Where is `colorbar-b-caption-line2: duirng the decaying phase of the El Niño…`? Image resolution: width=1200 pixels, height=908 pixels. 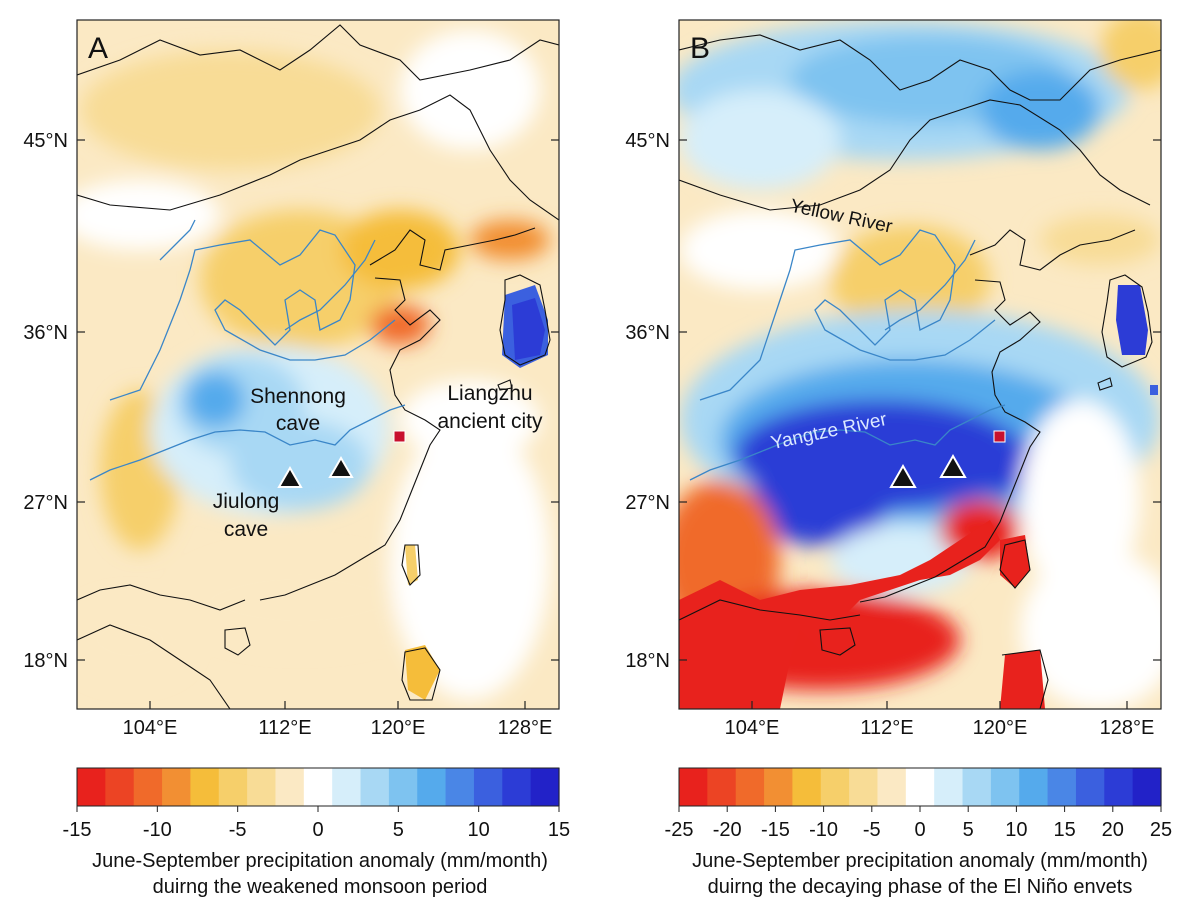 colorbar-b-caption-line2: duirng the decaying phase of the El Niño… is located at coordinates (920, 887).